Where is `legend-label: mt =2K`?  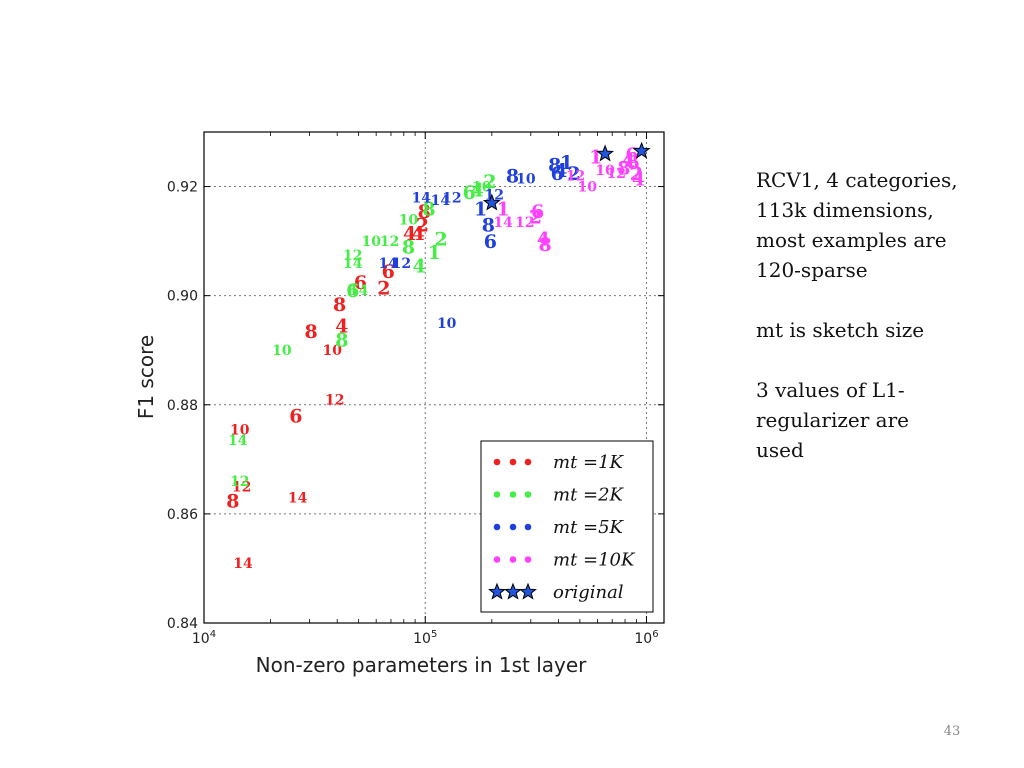
legend-label: mt =2K is located at coordinates (589, 495).